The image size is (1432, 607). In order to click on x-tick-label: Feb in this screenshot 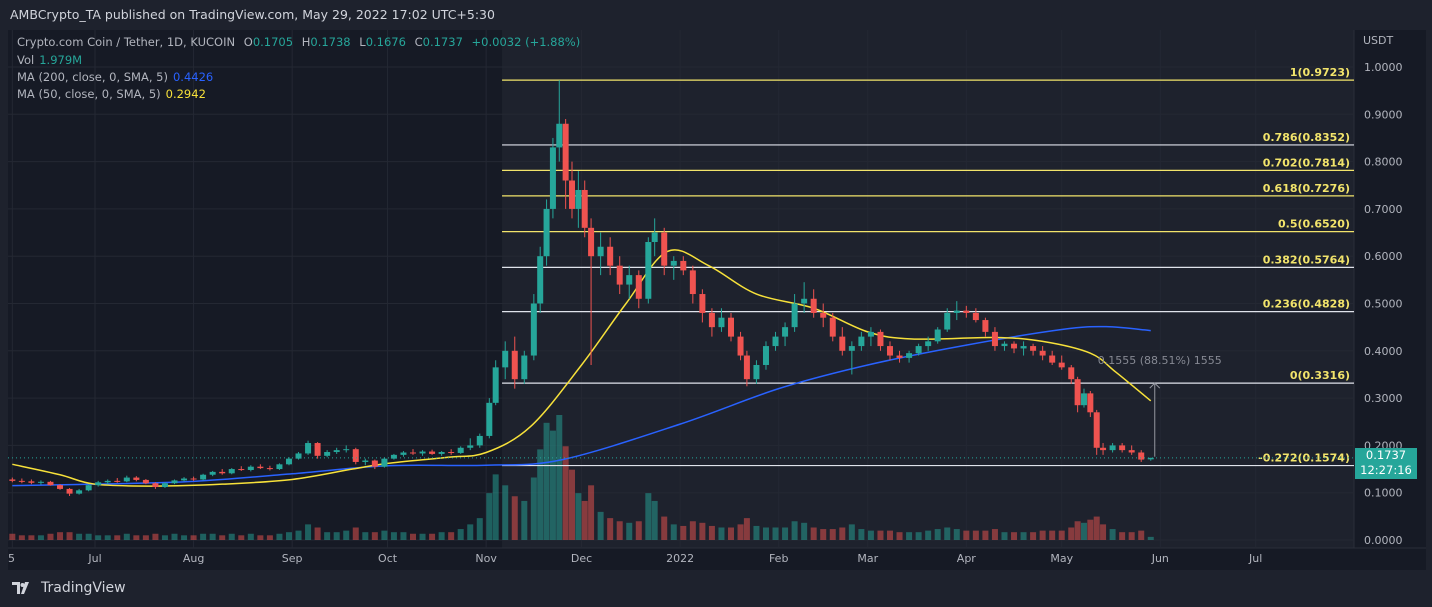, I will do `click(778, 558)`.